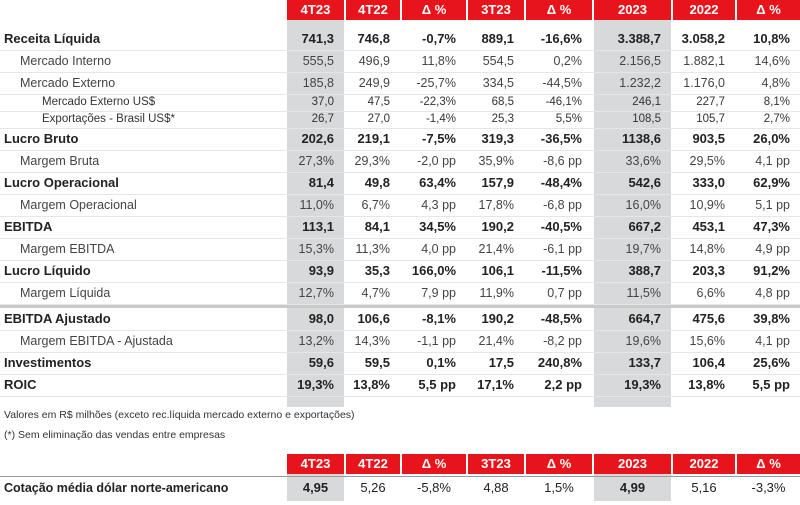 This screenshot has width=800, height=505. What do you see at coordinates (644, 270) in the screenshot?
I see `table-cell: 388,7` at bounding box center [644, 270].